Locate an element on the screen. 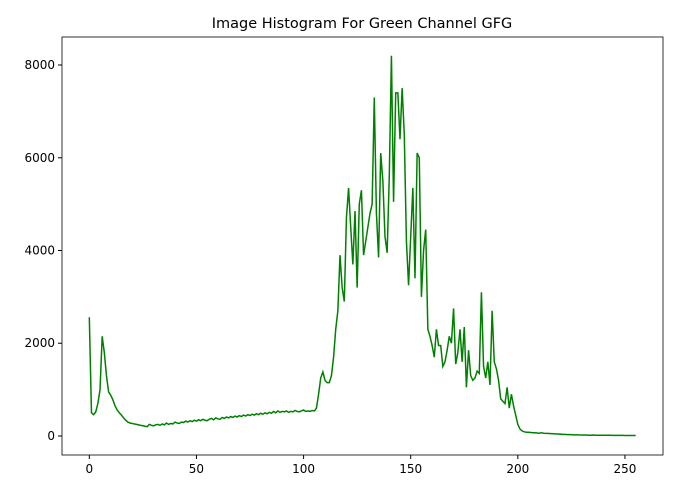  x-tick-label: 100 is located at coordinates (303, 469).